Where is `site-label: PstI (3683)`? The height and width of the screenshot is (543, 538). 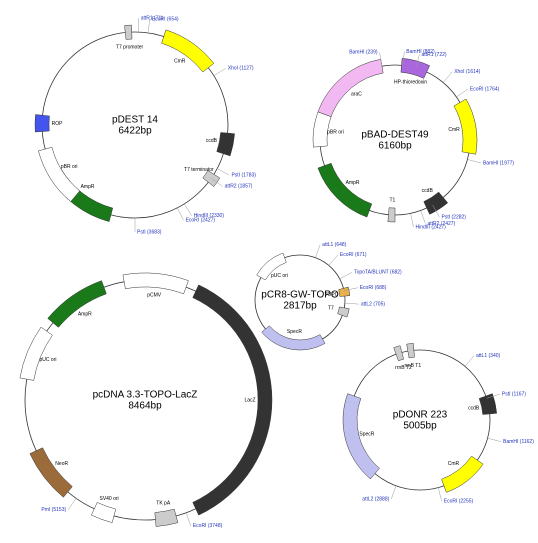 site-label: PstI (3683) is located at coordinates (149, 232).